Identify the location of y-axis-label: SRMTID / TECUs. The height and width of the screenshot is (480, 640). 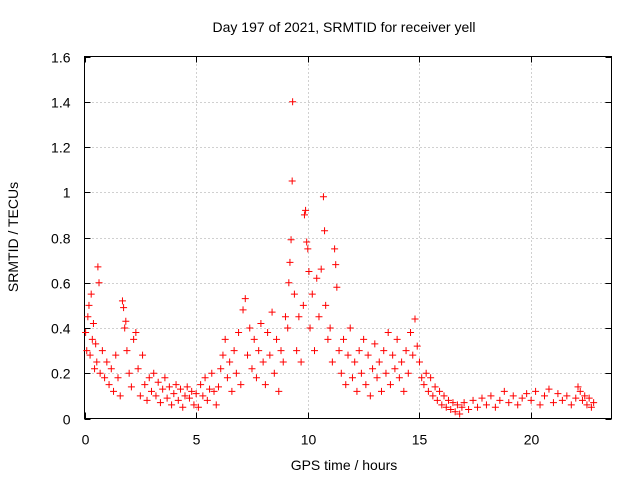
(13, 237).